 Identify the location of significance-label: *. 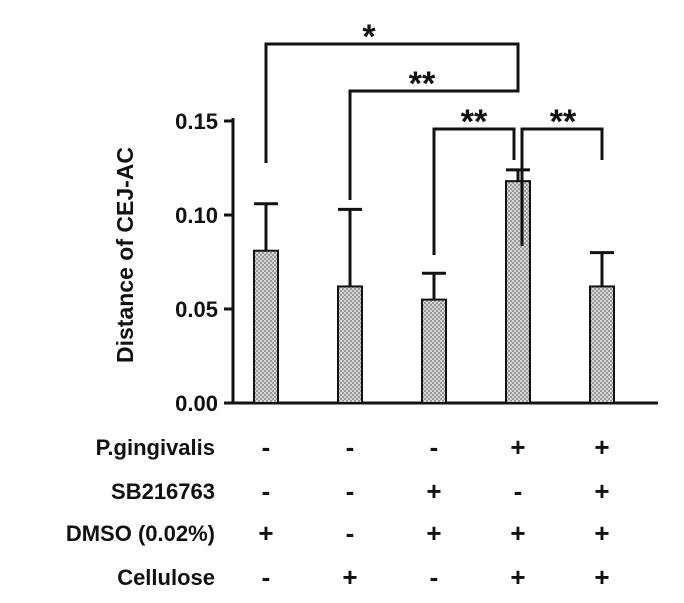
(369, 37).